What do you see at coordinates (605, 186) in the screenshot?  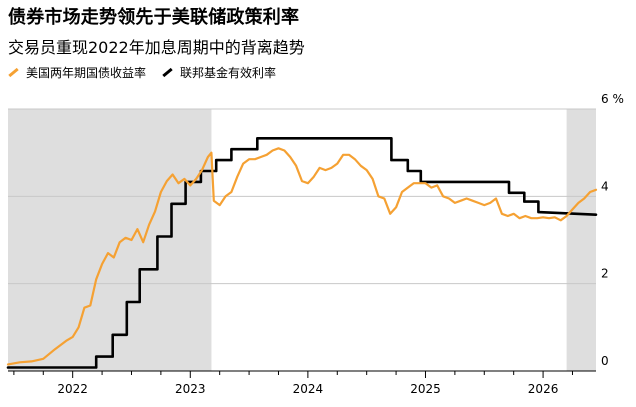 I see `y-tick-label: 4` at bounding box center [605, 186].